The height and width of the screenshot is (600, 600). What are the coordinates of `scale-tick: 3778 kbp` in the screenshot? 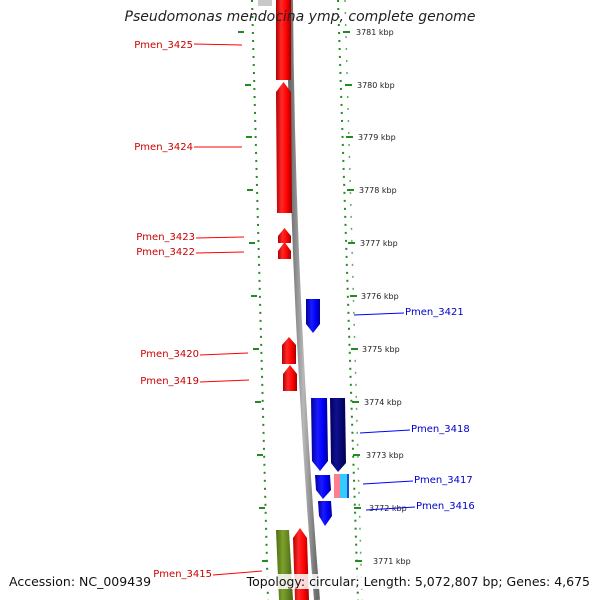 It's located at (322, 190).